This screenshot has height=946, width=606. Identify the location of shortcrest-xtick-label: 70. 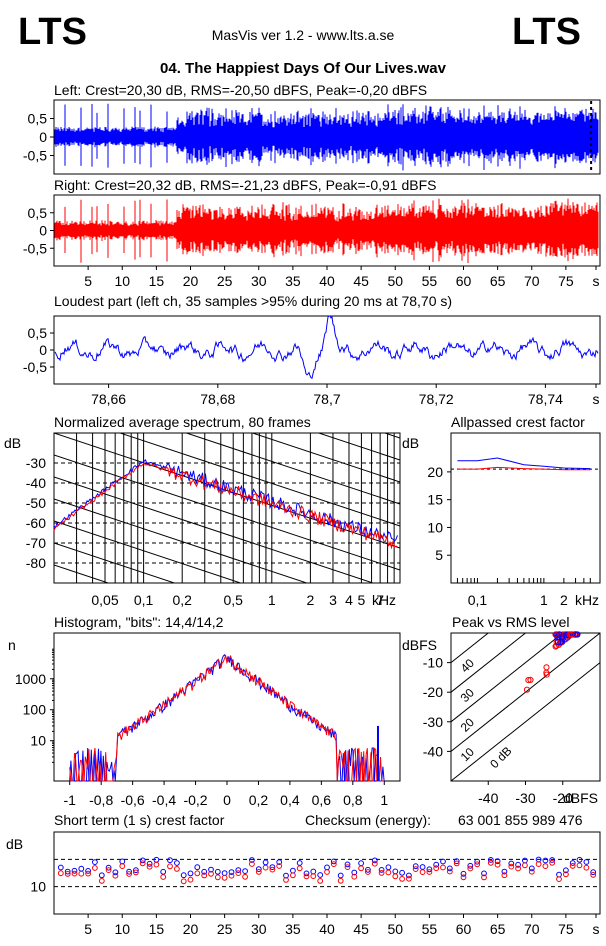
(532, 929).